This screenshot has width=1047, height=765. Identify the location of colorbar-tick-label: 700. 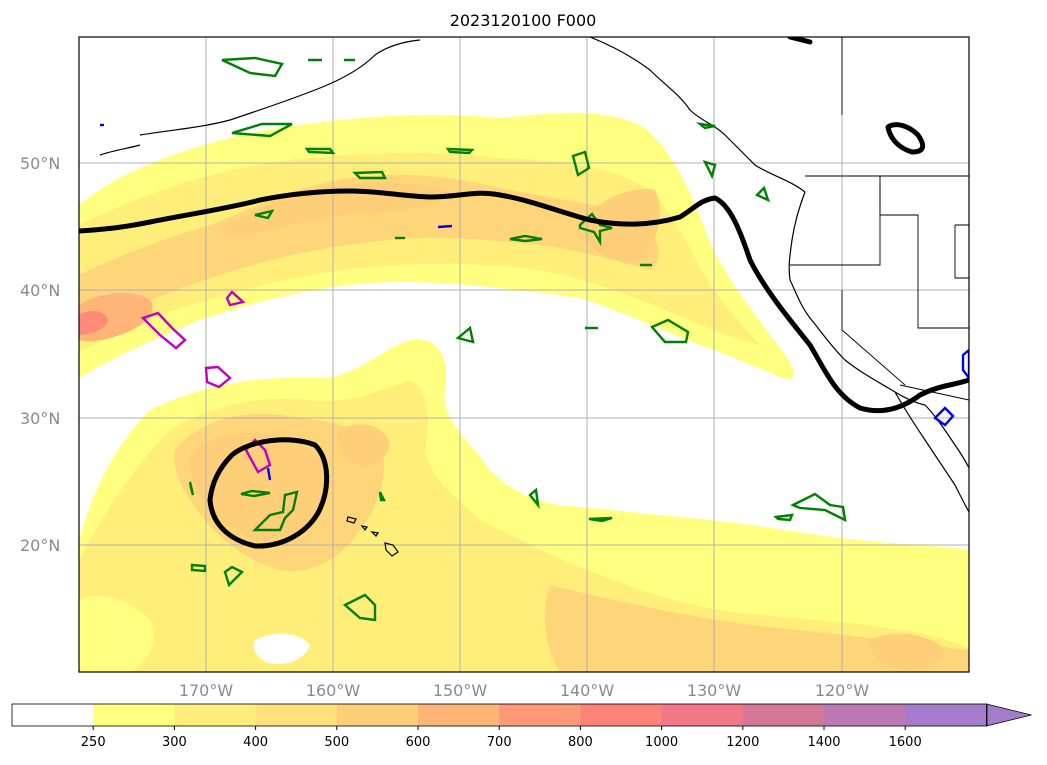
(499, 742).